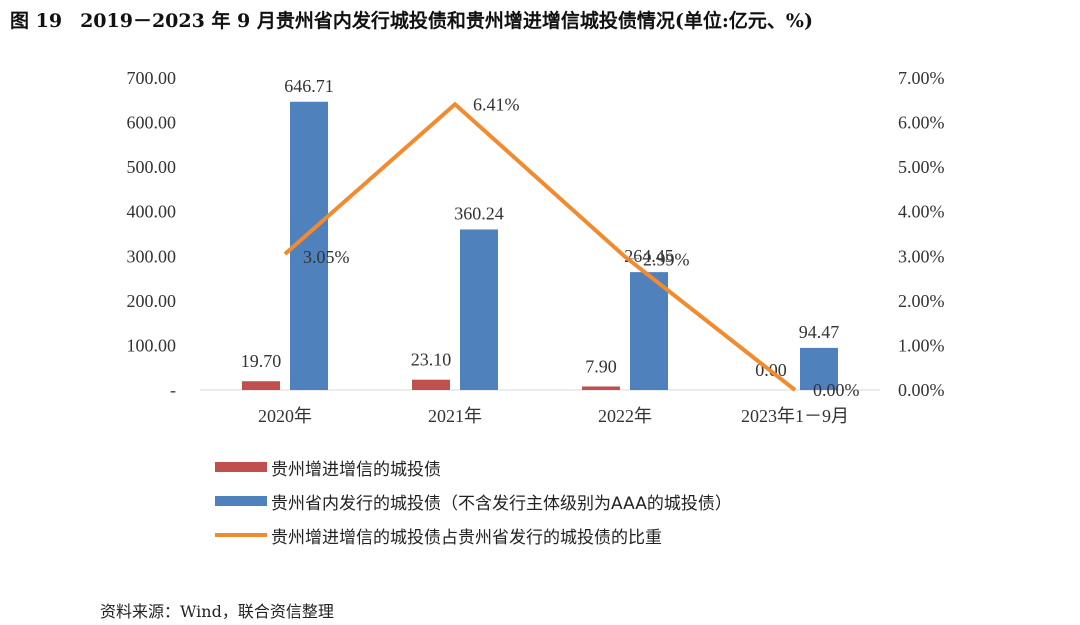  Describe the element at coordinates (836, 390) in the screenshot. I see `line-label: 0.00%` at that location.